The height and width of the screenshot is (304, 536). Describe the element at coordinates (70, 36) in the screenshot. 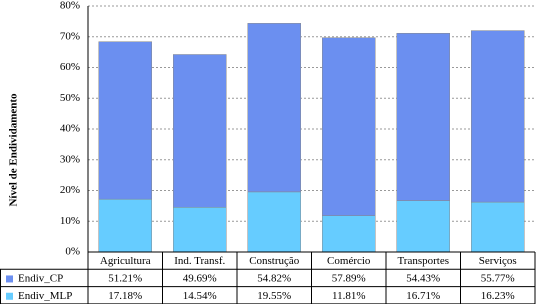

I see `y-tick-label: 70%` at that location.